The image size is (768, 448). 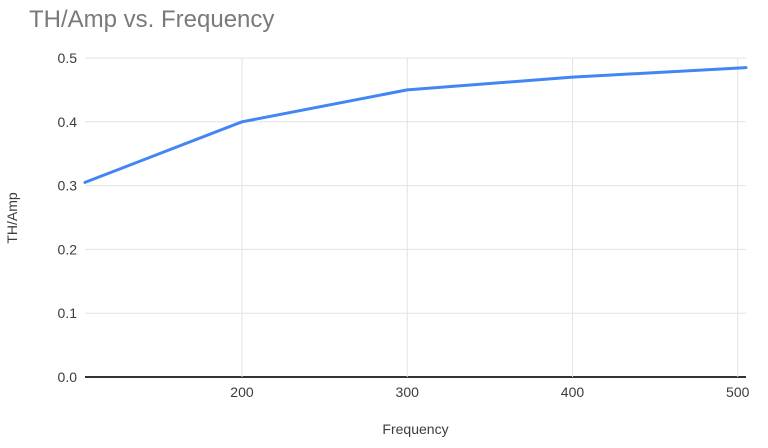 I want to click on y-tick-label: 0.3, so click(x=68, y=186).